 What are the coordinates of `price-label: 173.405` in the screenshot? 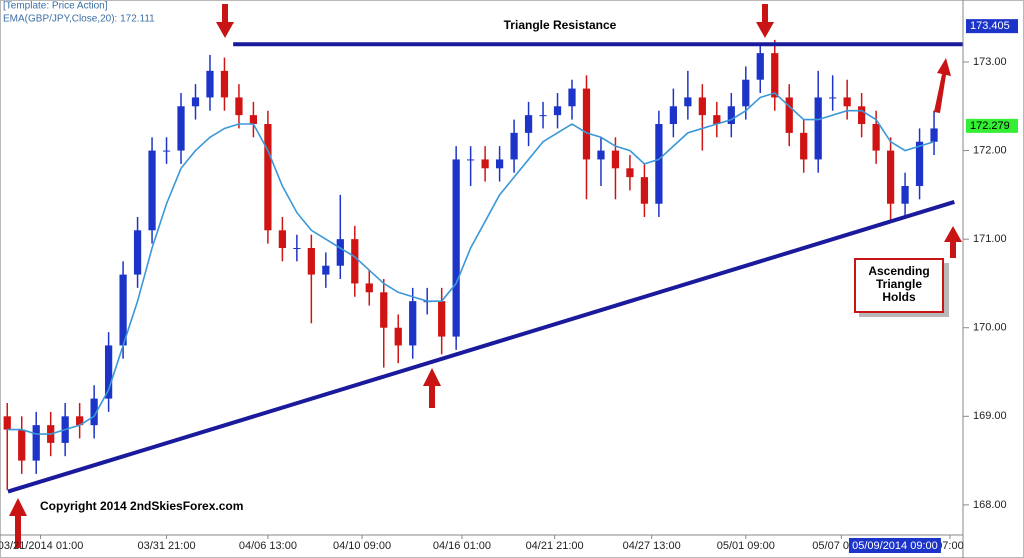 It's located at (990, 26).